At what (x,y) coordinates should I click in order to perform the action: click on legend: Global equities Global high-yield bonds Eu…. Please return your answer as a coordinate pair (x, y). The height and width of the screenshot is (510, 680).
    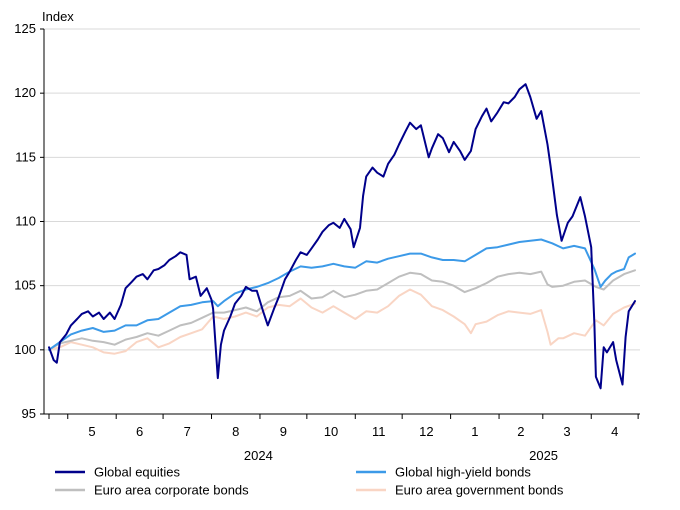
    Looking at the image, I should click on (309, 481).